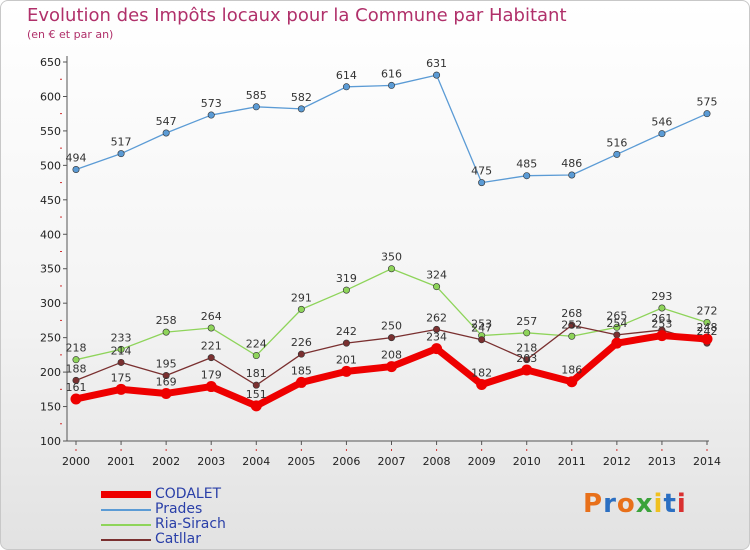  What do you see at coordinates (707, 327) in the screenshot?
I see `data-label-codalet: 248` at bounding box center [707, 327].